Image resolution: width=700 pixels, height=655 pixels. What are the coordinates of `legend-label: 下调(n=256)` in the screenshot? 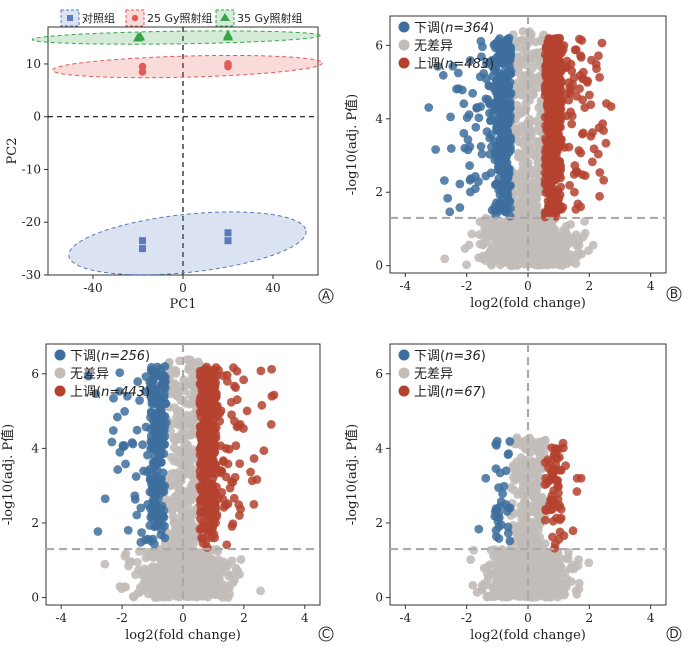 It's located at (110, 356).